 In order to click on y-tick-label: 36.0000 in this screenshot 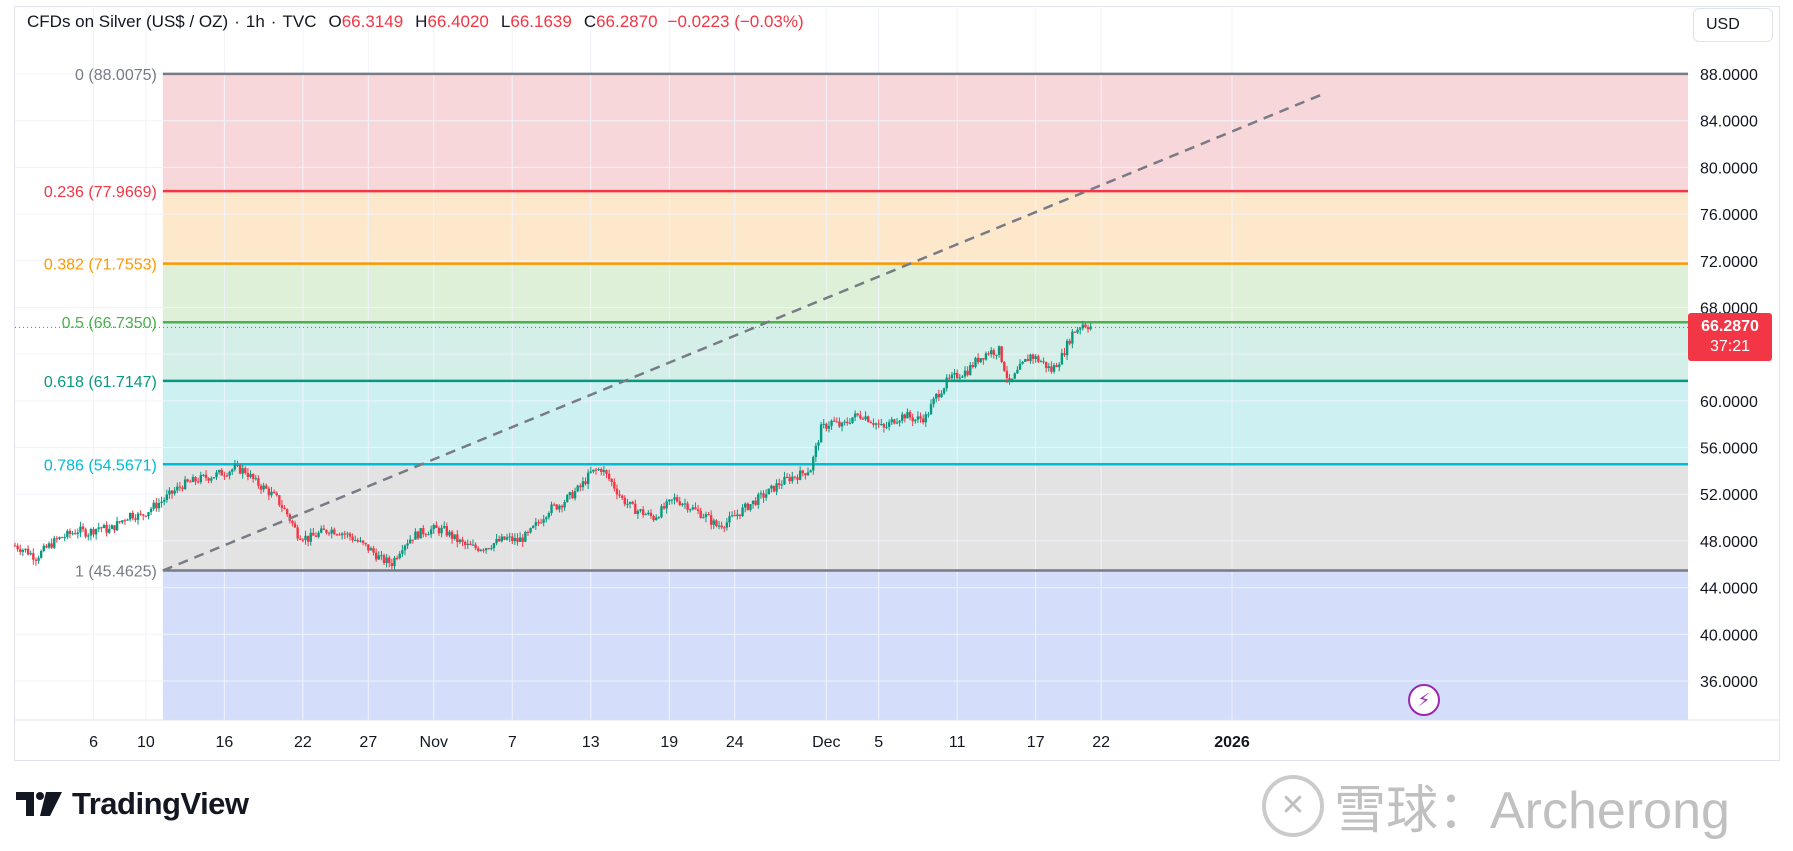, I will do `click(1729, 682)`.